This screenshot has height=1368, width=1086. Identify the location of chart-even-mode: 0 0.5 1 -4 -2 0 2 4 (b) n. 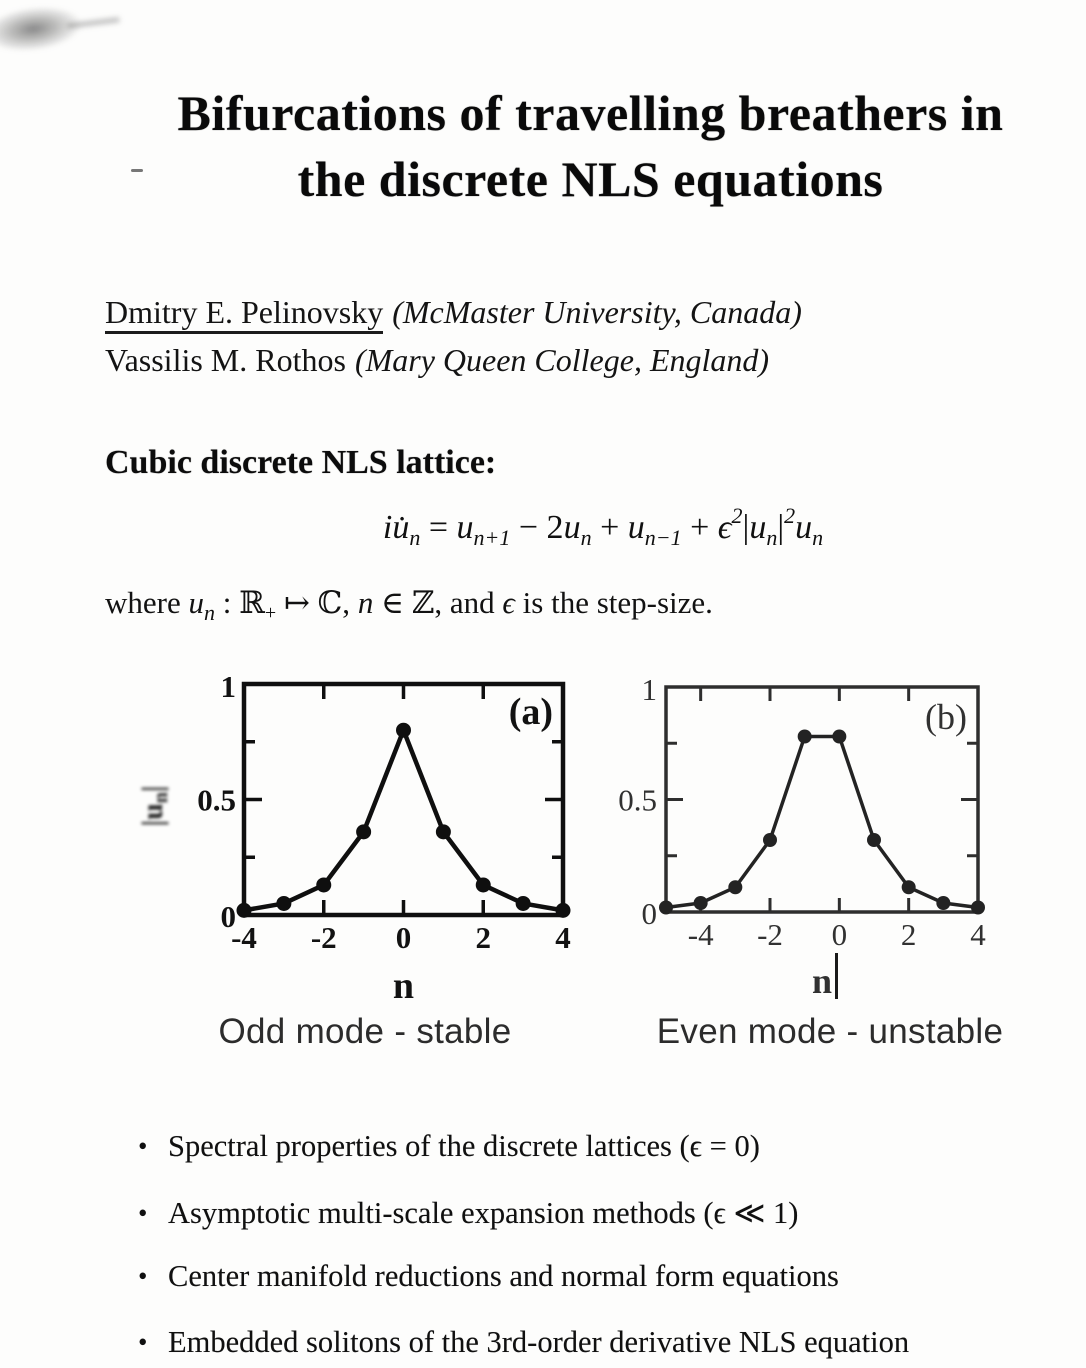
(802, 836).